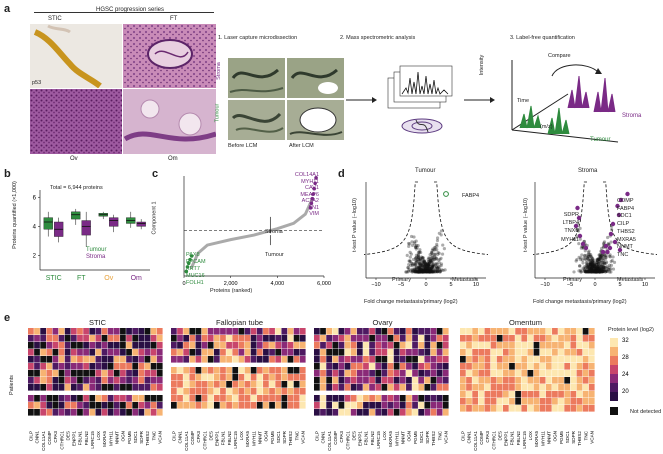 The width and height of the screenshot is (663, 454). Describe the element at coordinates (310, 181) in the screenshot. I see `c-top-gene: MYH11` at that location.